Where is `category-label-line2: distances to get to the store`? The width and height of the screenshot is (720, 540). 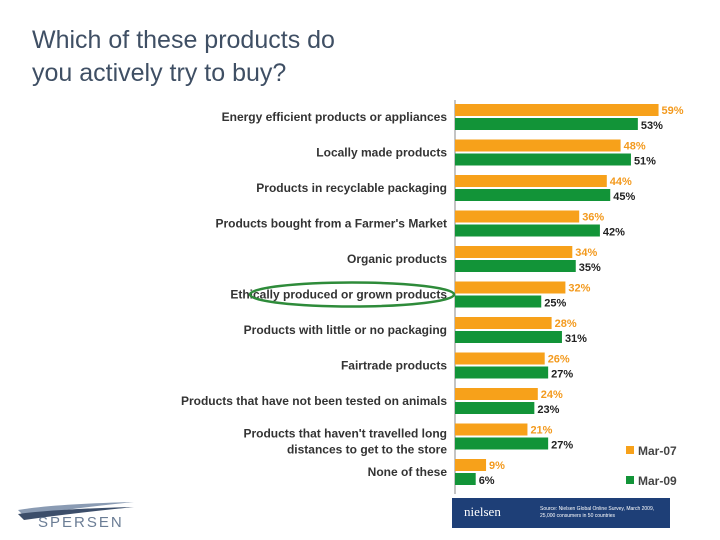
category-label-line2: distances to get to the store is located at coordinates (367, 450).